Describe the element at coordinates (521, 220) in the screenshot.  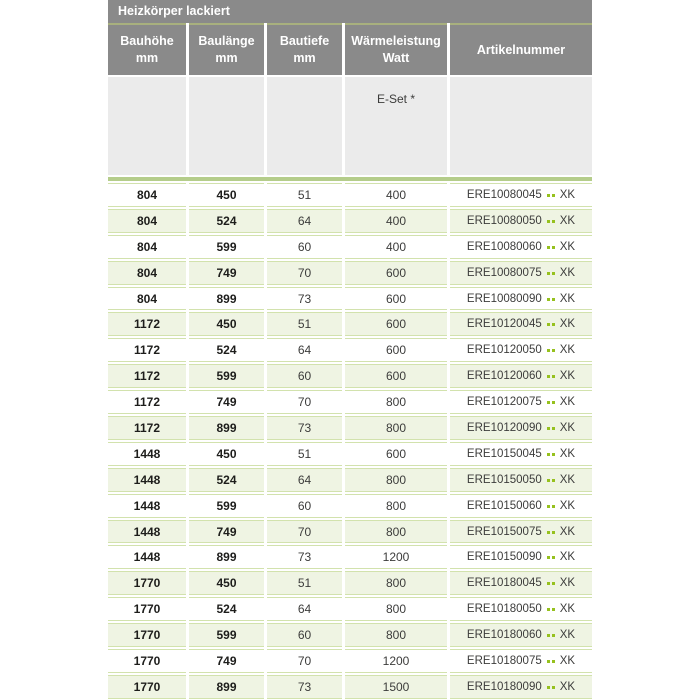
I see `cell-artikelnummer: ERE10080050 XK` at that location.